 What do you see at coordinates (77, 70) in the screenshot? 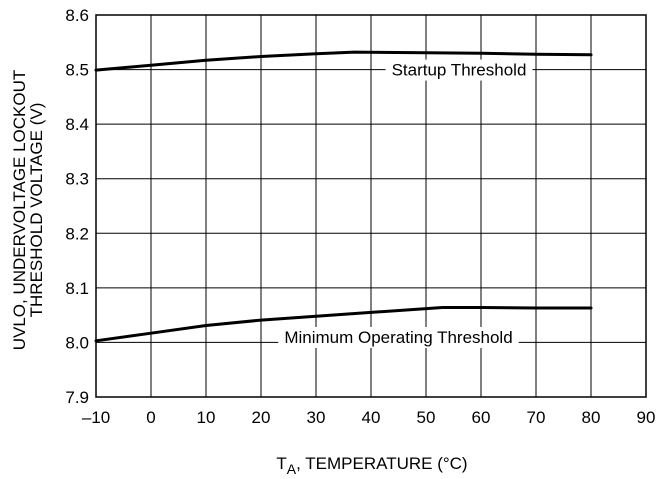
I see `y-tick-label: 8.5` at bounding box center [77, 70].